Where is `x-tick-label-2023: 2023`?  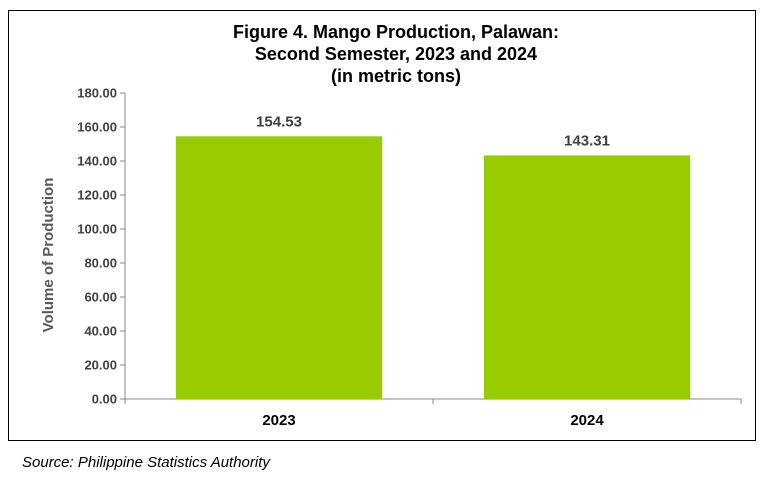 x-tick-label-2023: 2023 is located at coordinates (278, 420).